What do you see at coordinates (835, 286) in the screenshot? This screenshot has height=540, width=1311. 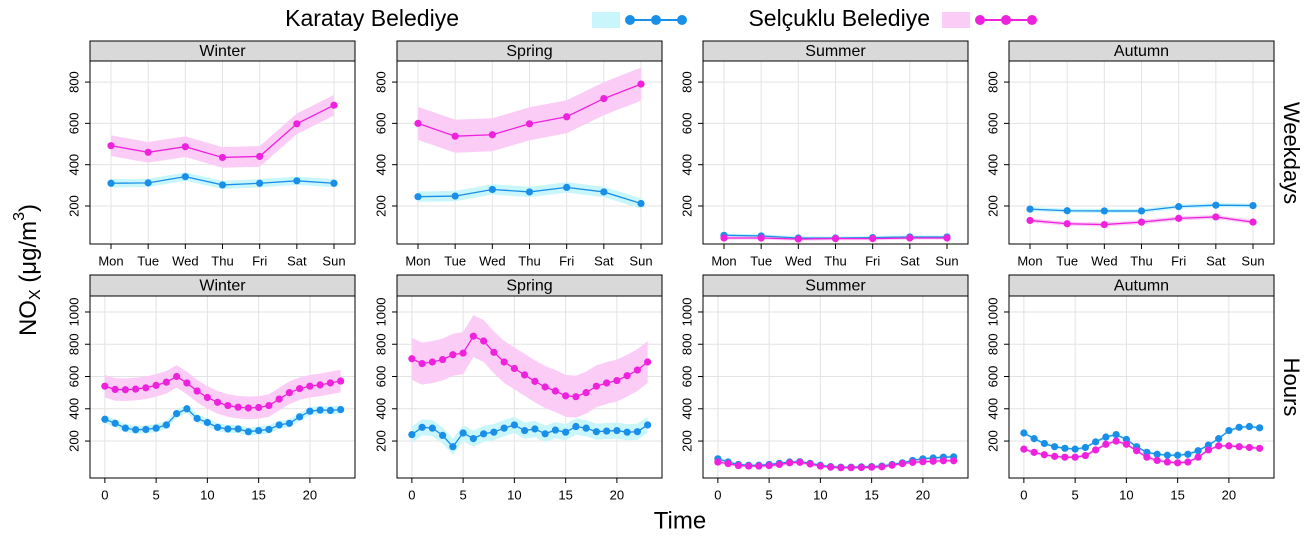 I see `panel-title: Summer` at bounding box center [835, 286].